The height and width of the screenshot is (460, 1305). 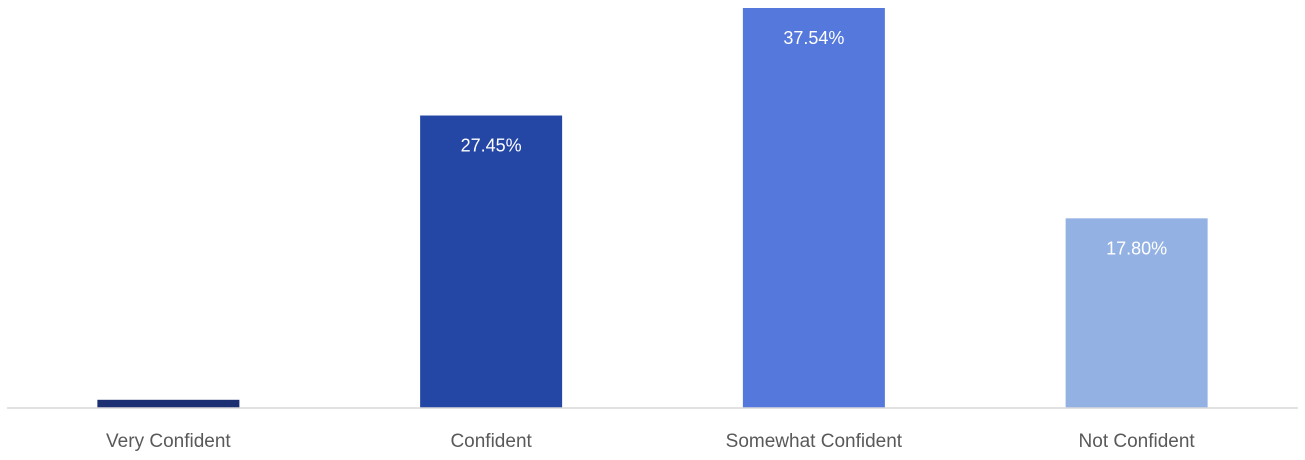 What do you see at coordinates (1136, 248) in the screenshot?
I see `data-label-not-confident: 17.80%` at bounding box center [1136, 248].